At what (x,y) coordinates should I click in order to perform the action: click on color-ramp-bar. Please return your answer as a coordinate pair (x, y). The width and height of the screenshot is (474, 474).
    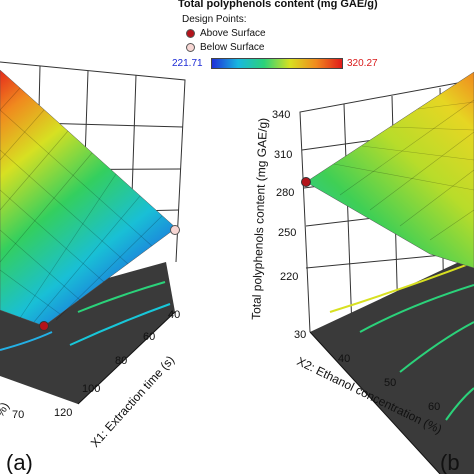
    Looking at the image, I should click on (277, 63).